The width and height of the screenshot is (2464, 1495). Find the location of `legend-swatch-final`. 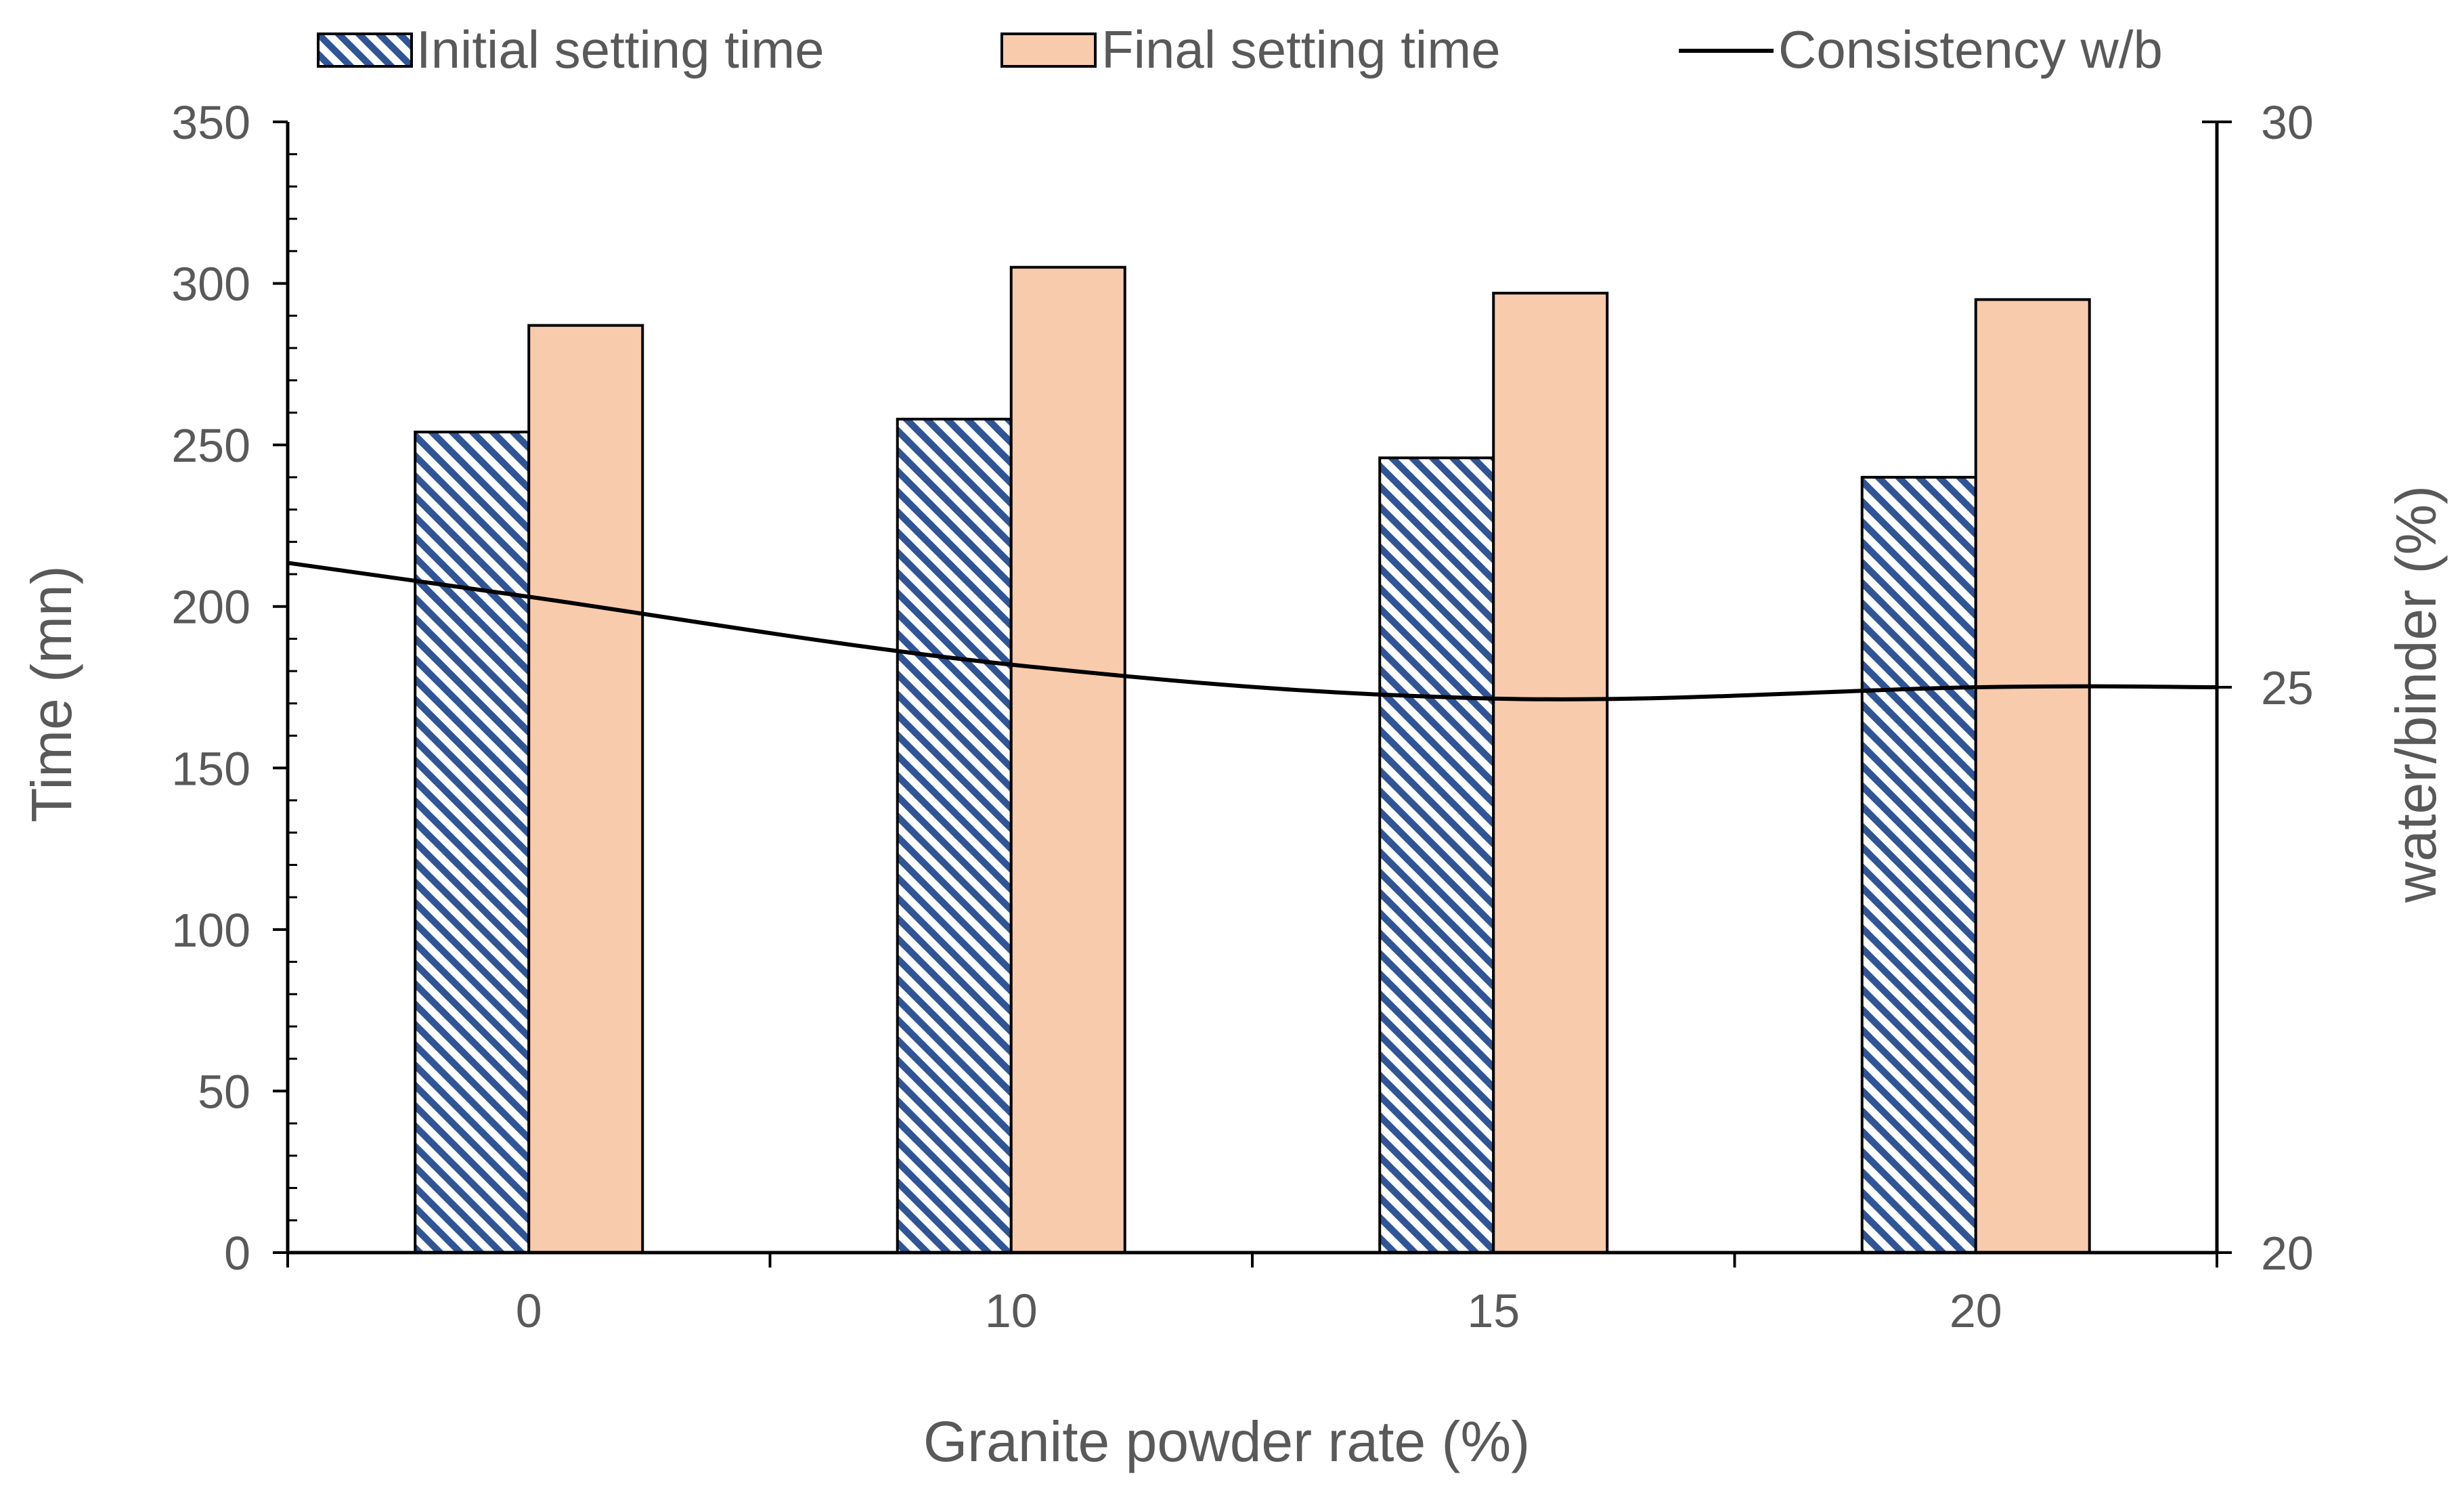

legend-swatch-final is located at coordinates (1048, 50).